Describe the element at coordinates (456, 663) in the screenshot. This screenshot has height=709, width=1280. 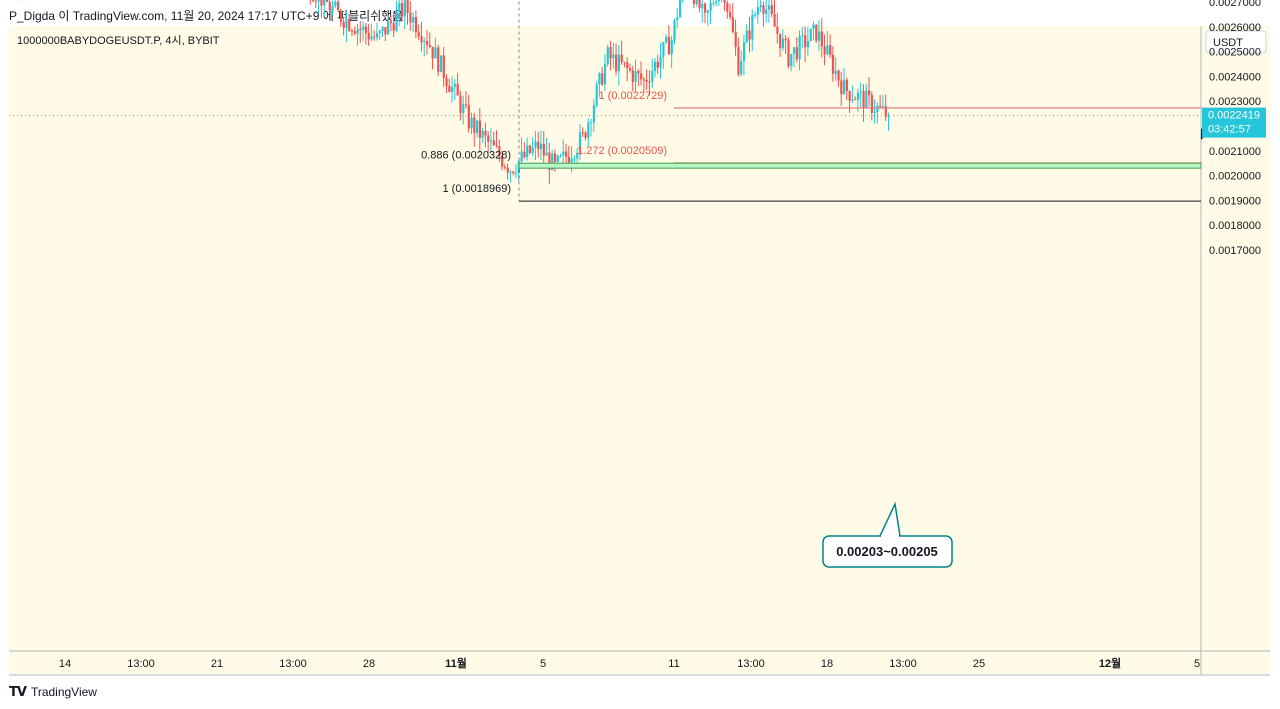
I see `time-tick-label: 11월` at that location.